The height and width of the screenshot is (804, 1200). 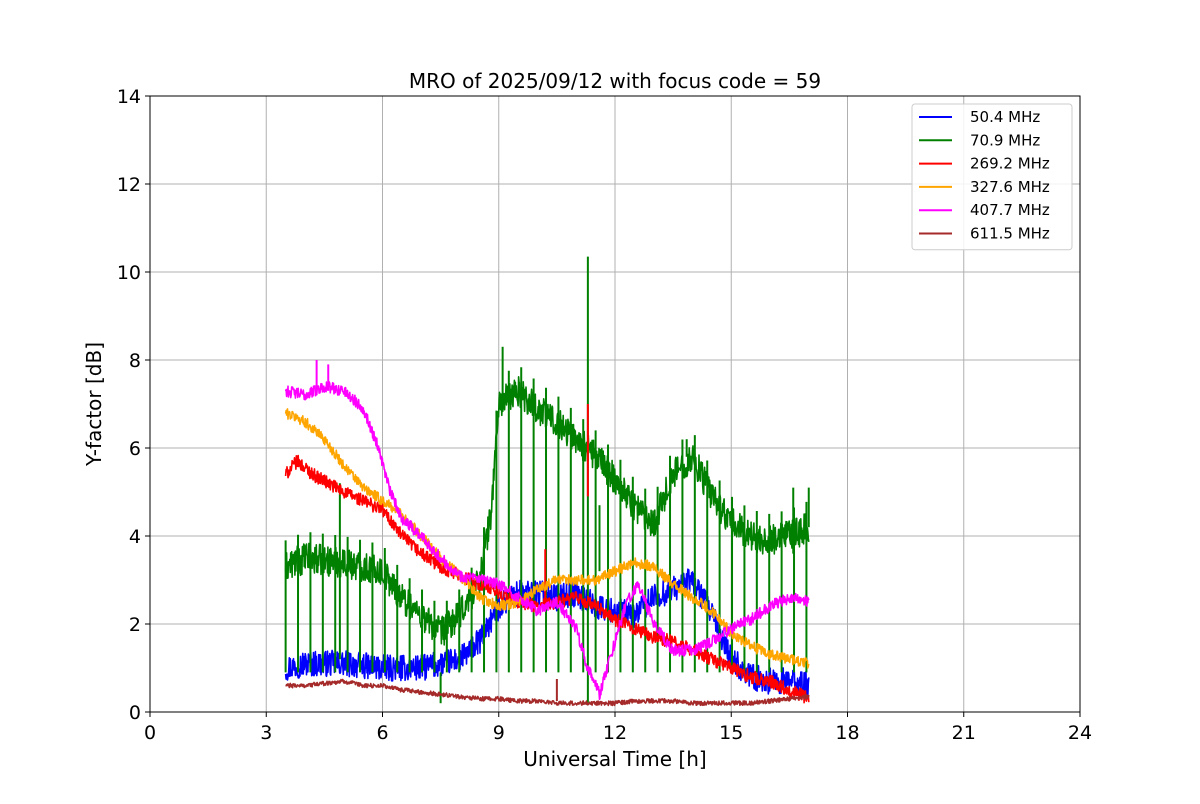 I want to click on x-tick-label-8: 24, so click(x=1080, y=733).